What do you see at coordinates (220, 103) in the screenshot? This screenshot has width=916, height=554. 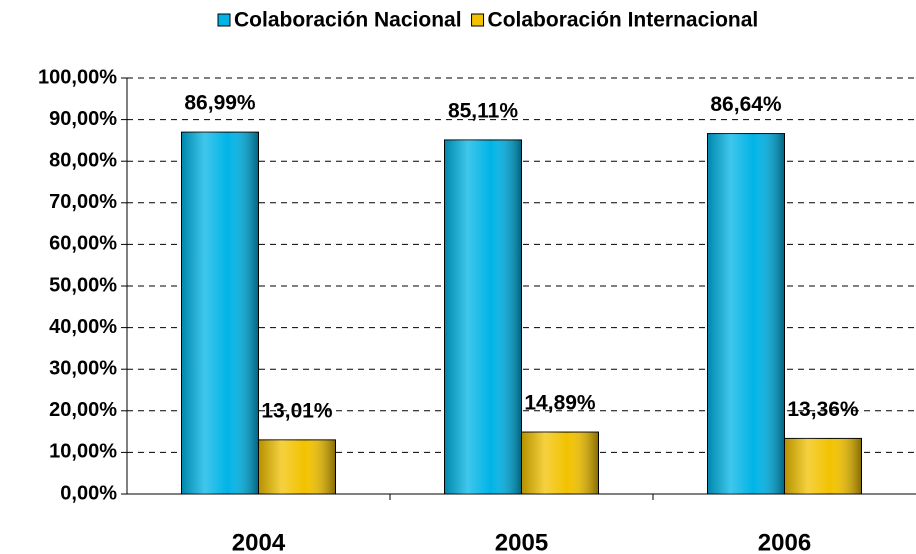 I see `value-label: 86,99%` at bounding box center [220, 103].